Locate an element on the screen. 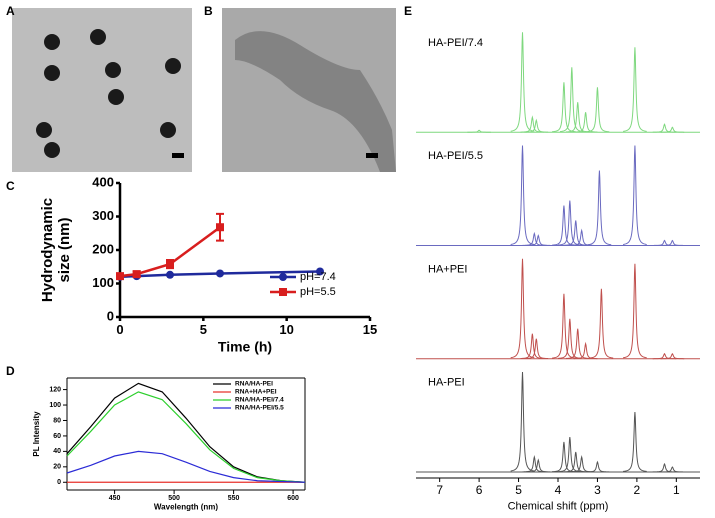 The image size is (715, 518). x-tick-label: 3 is located at coordinates (597, 490).